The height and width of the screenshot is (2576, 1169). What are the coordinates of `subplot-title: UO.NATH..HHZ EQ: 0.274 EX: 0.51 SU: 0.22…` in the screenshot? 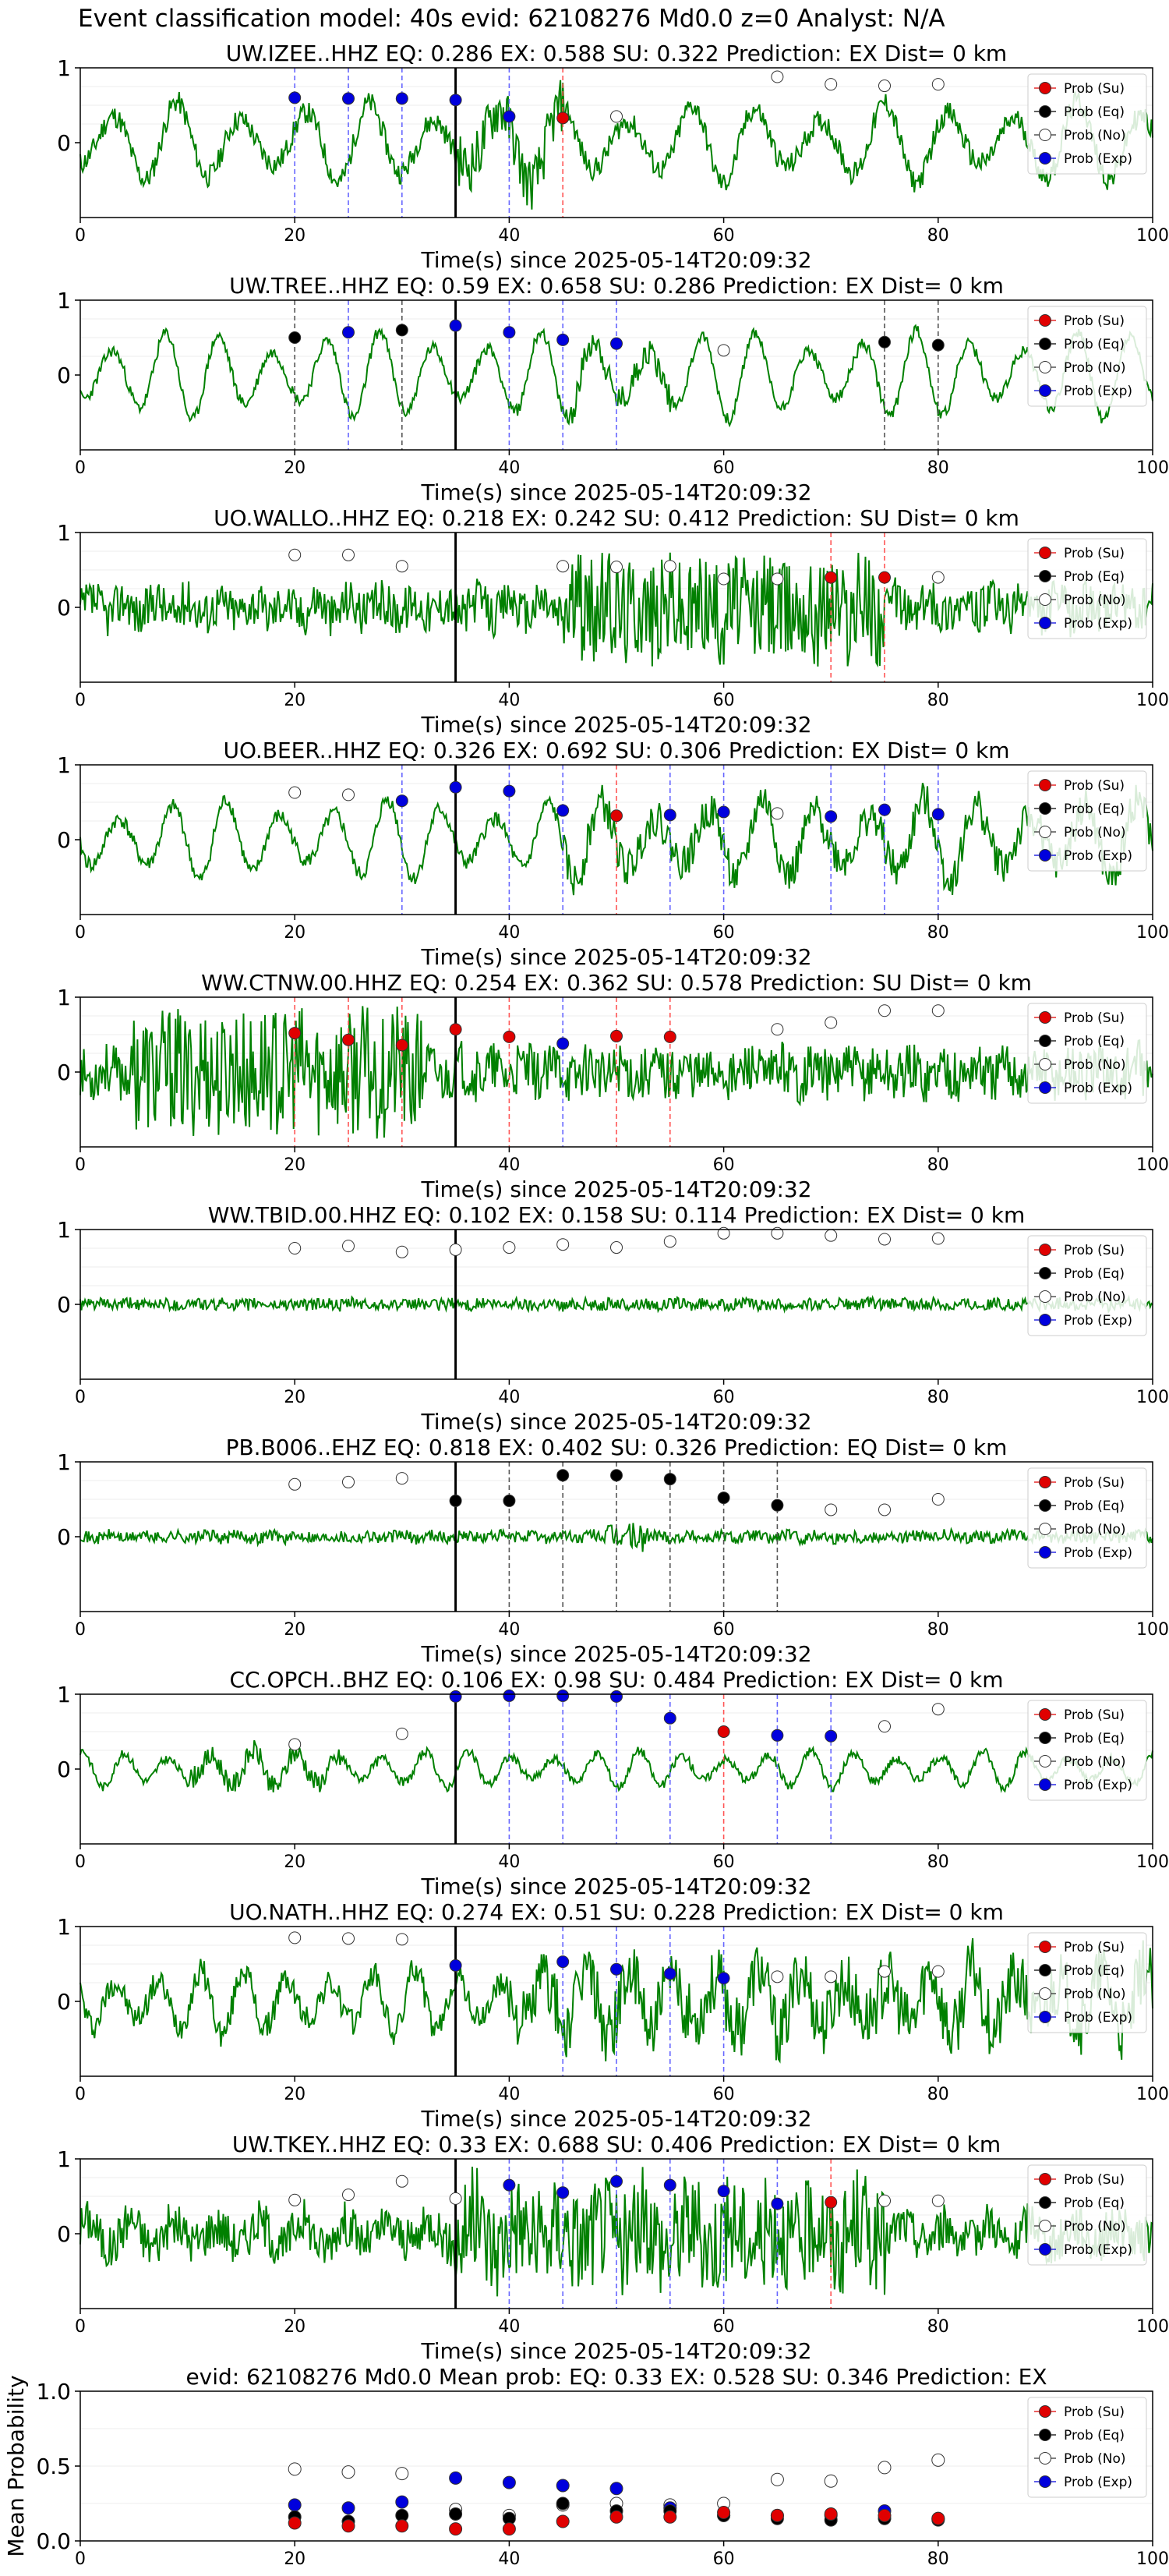 It's located at (616, 1912).